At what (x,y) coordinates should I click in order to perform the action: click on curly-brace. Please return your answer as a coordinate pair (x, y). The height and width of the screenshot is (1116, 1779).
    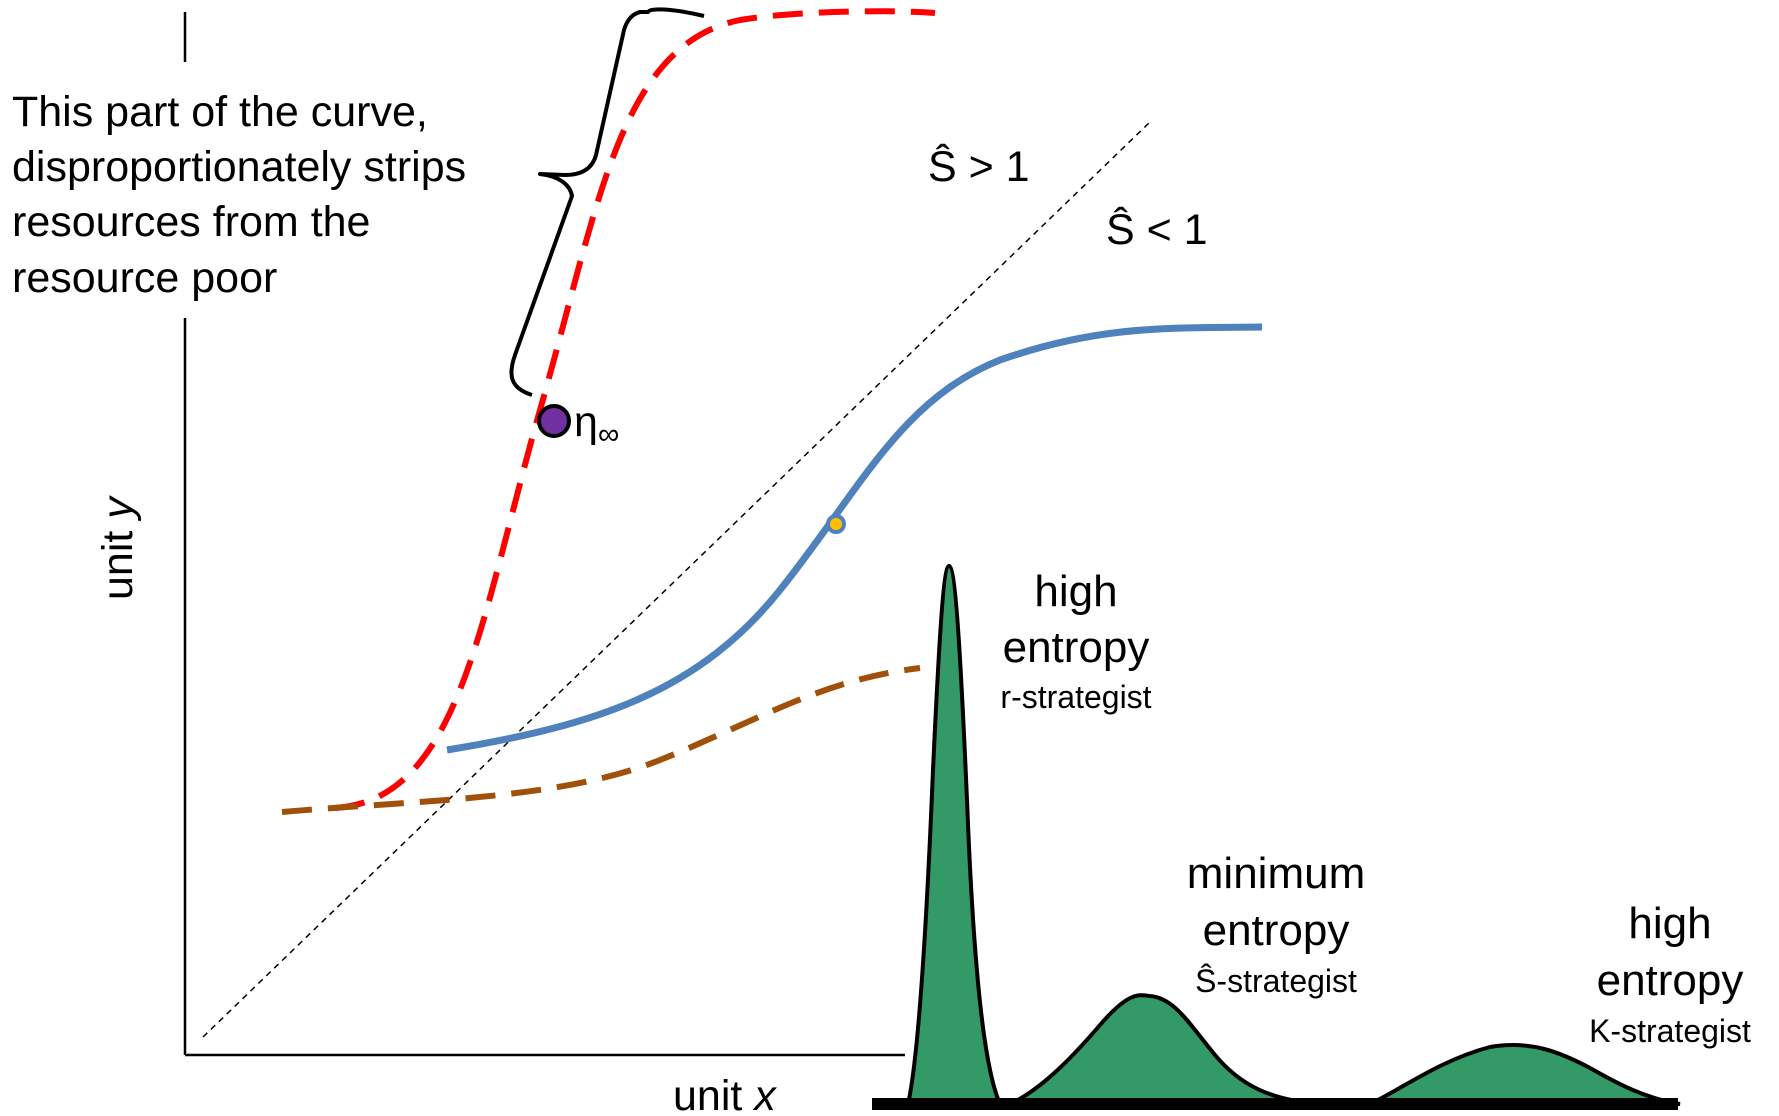
    Looking at the image, I should click on (607, 202).